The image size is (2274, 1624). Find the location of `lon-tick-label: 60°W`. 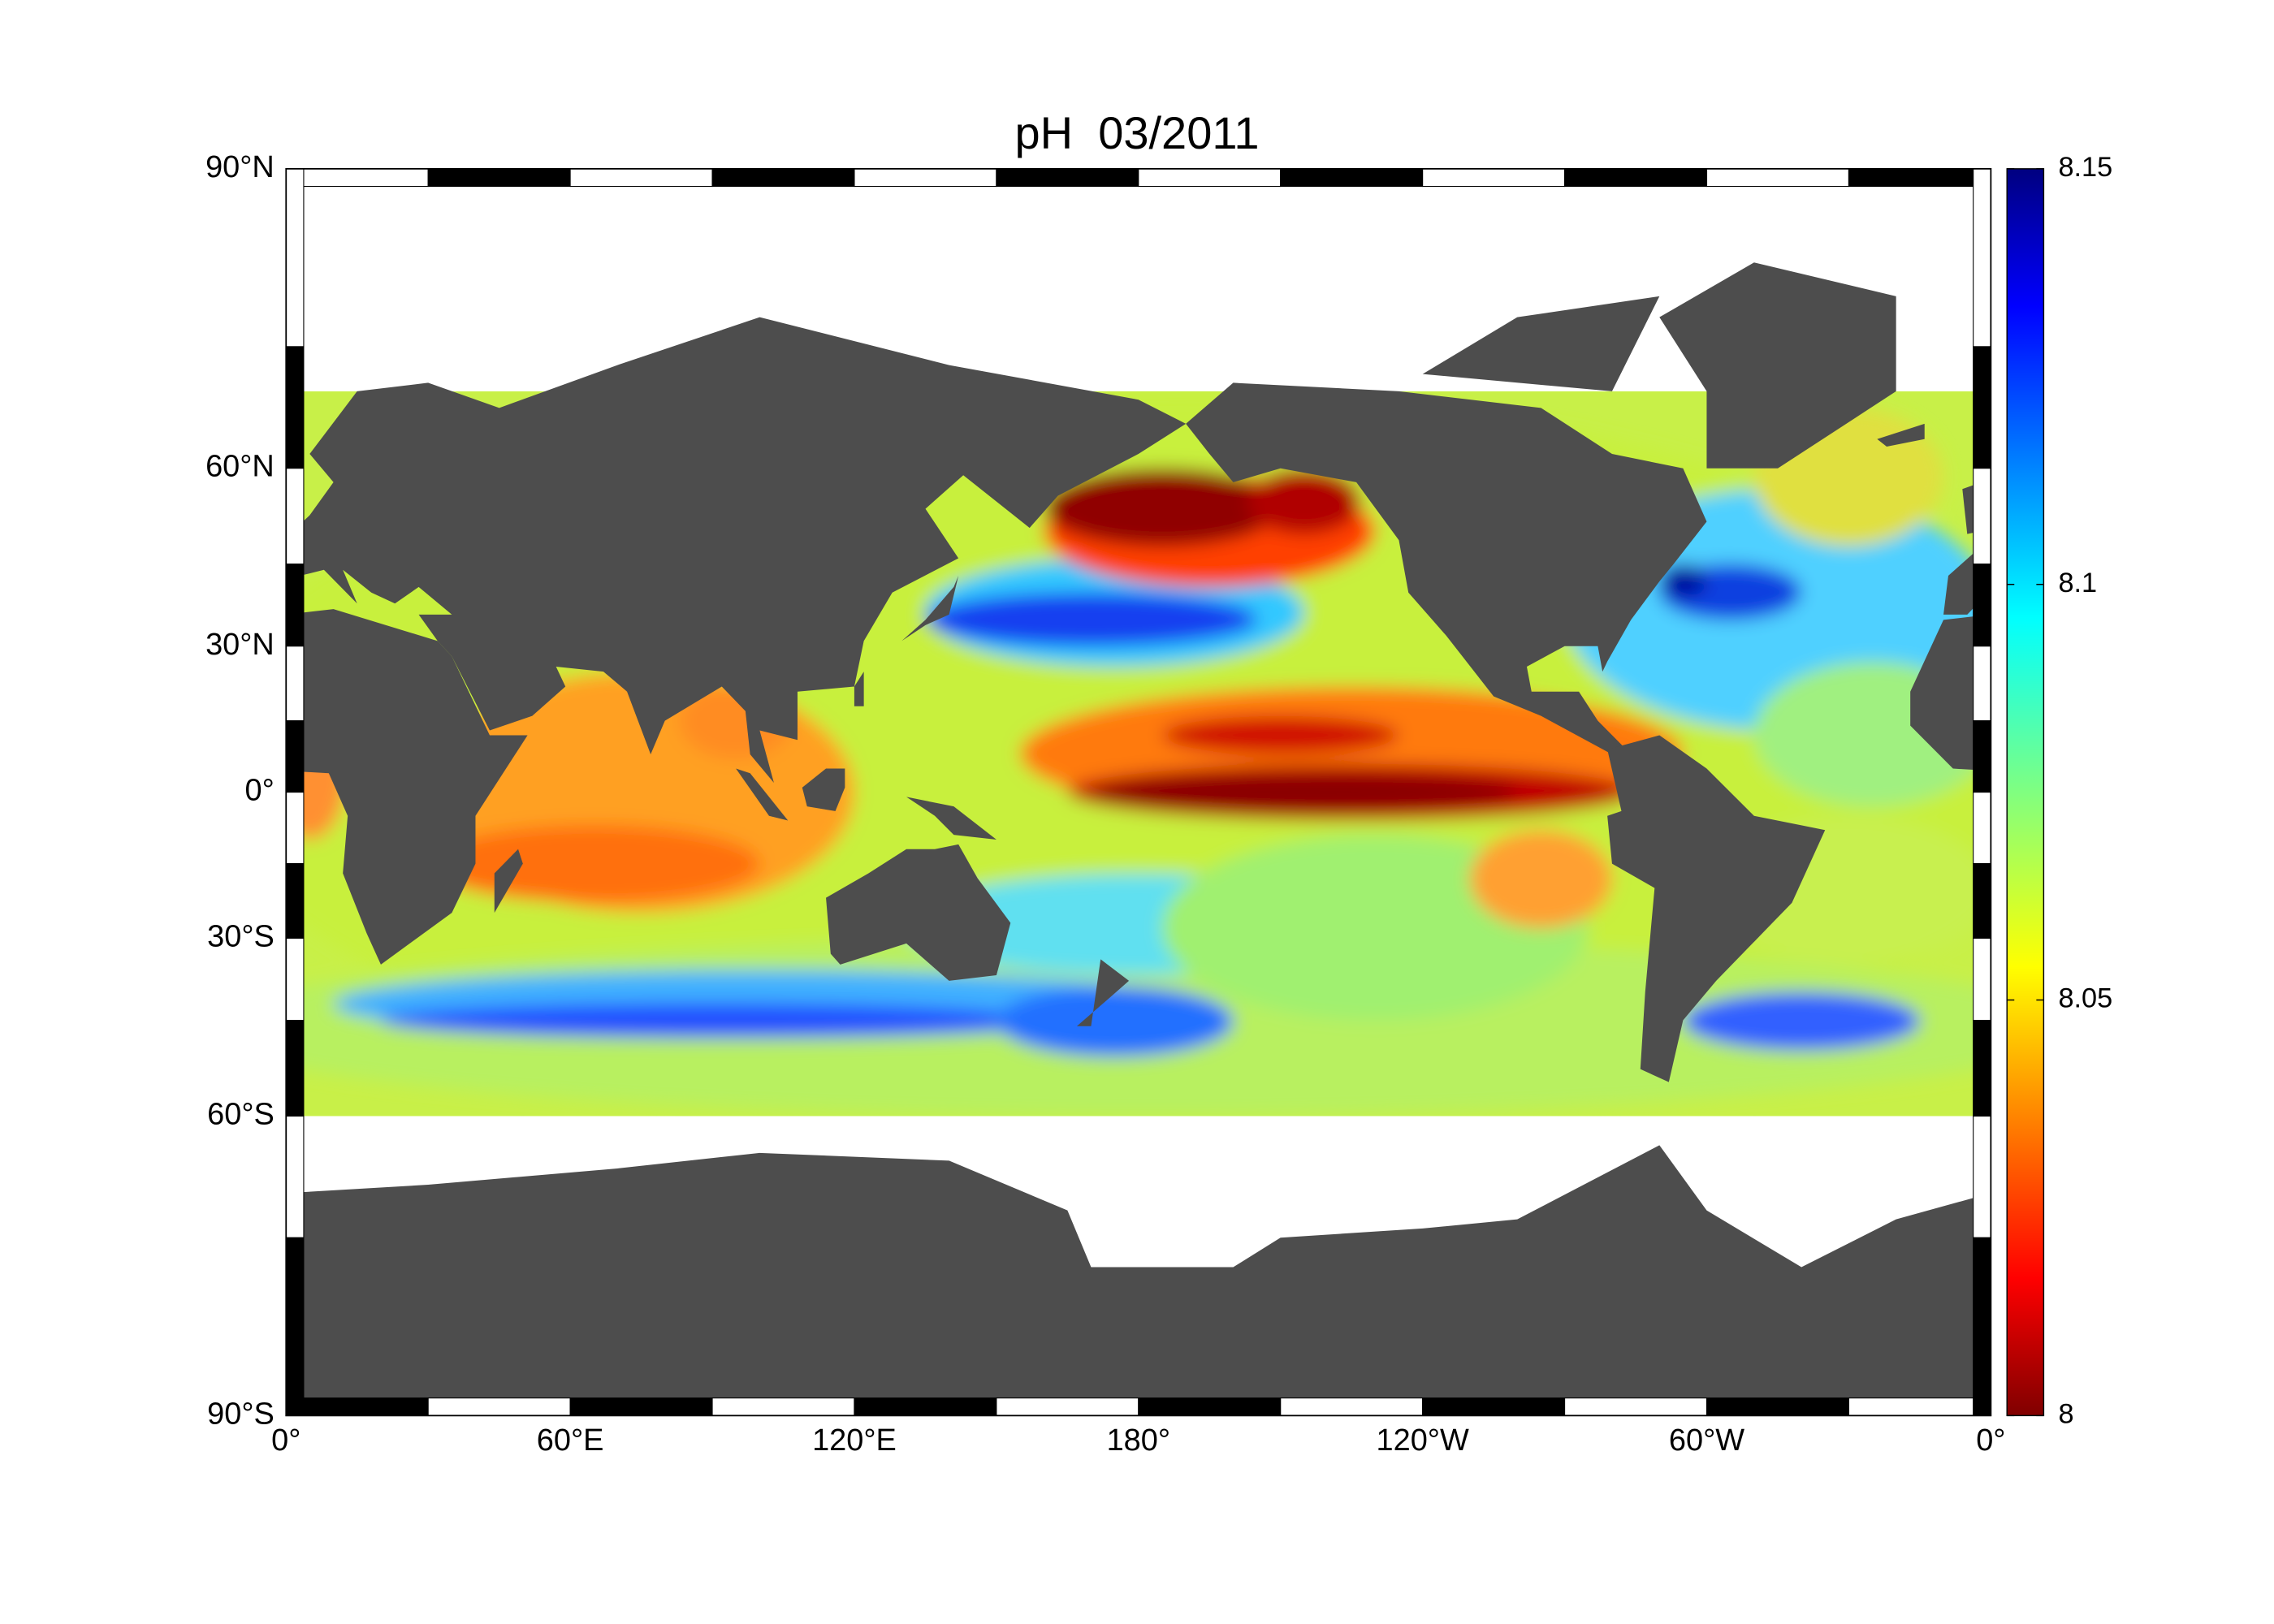

lon-tick-label: 60°W is located at coordinates (1706, 1441).